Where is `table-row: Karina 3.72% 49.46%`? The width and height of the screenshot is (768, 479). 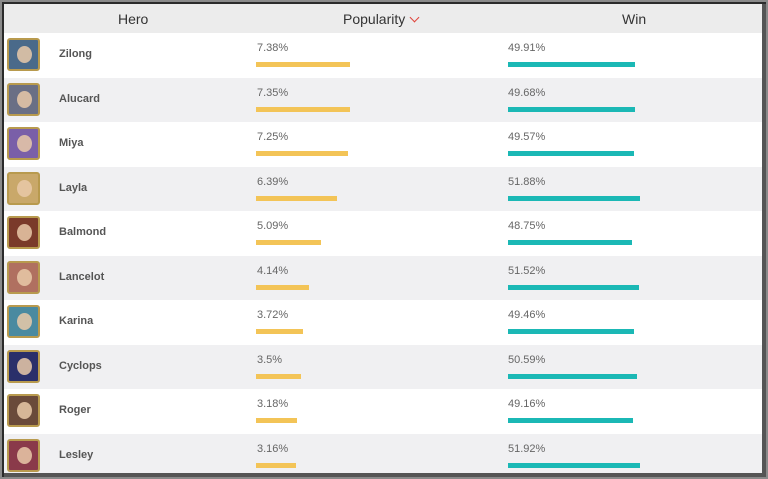 table-row: Karina 3.72% 49.46% is located at coordinates (383, 322).